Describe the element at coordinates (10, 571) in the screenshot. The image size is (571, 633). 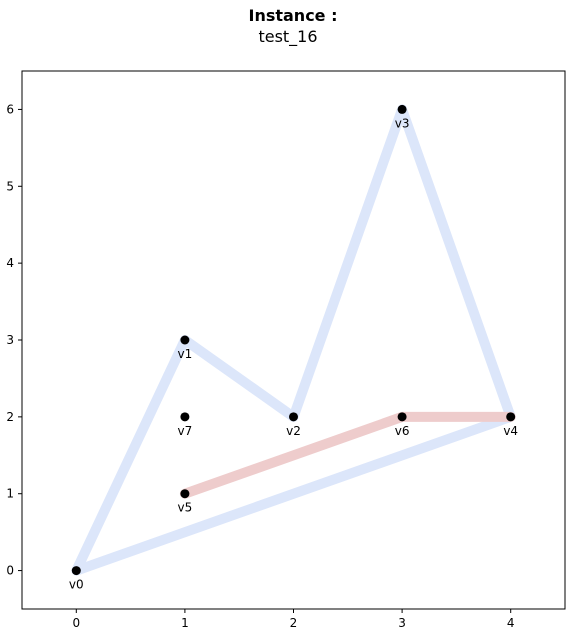
I see `y-tick-label-0: 0` at that location.